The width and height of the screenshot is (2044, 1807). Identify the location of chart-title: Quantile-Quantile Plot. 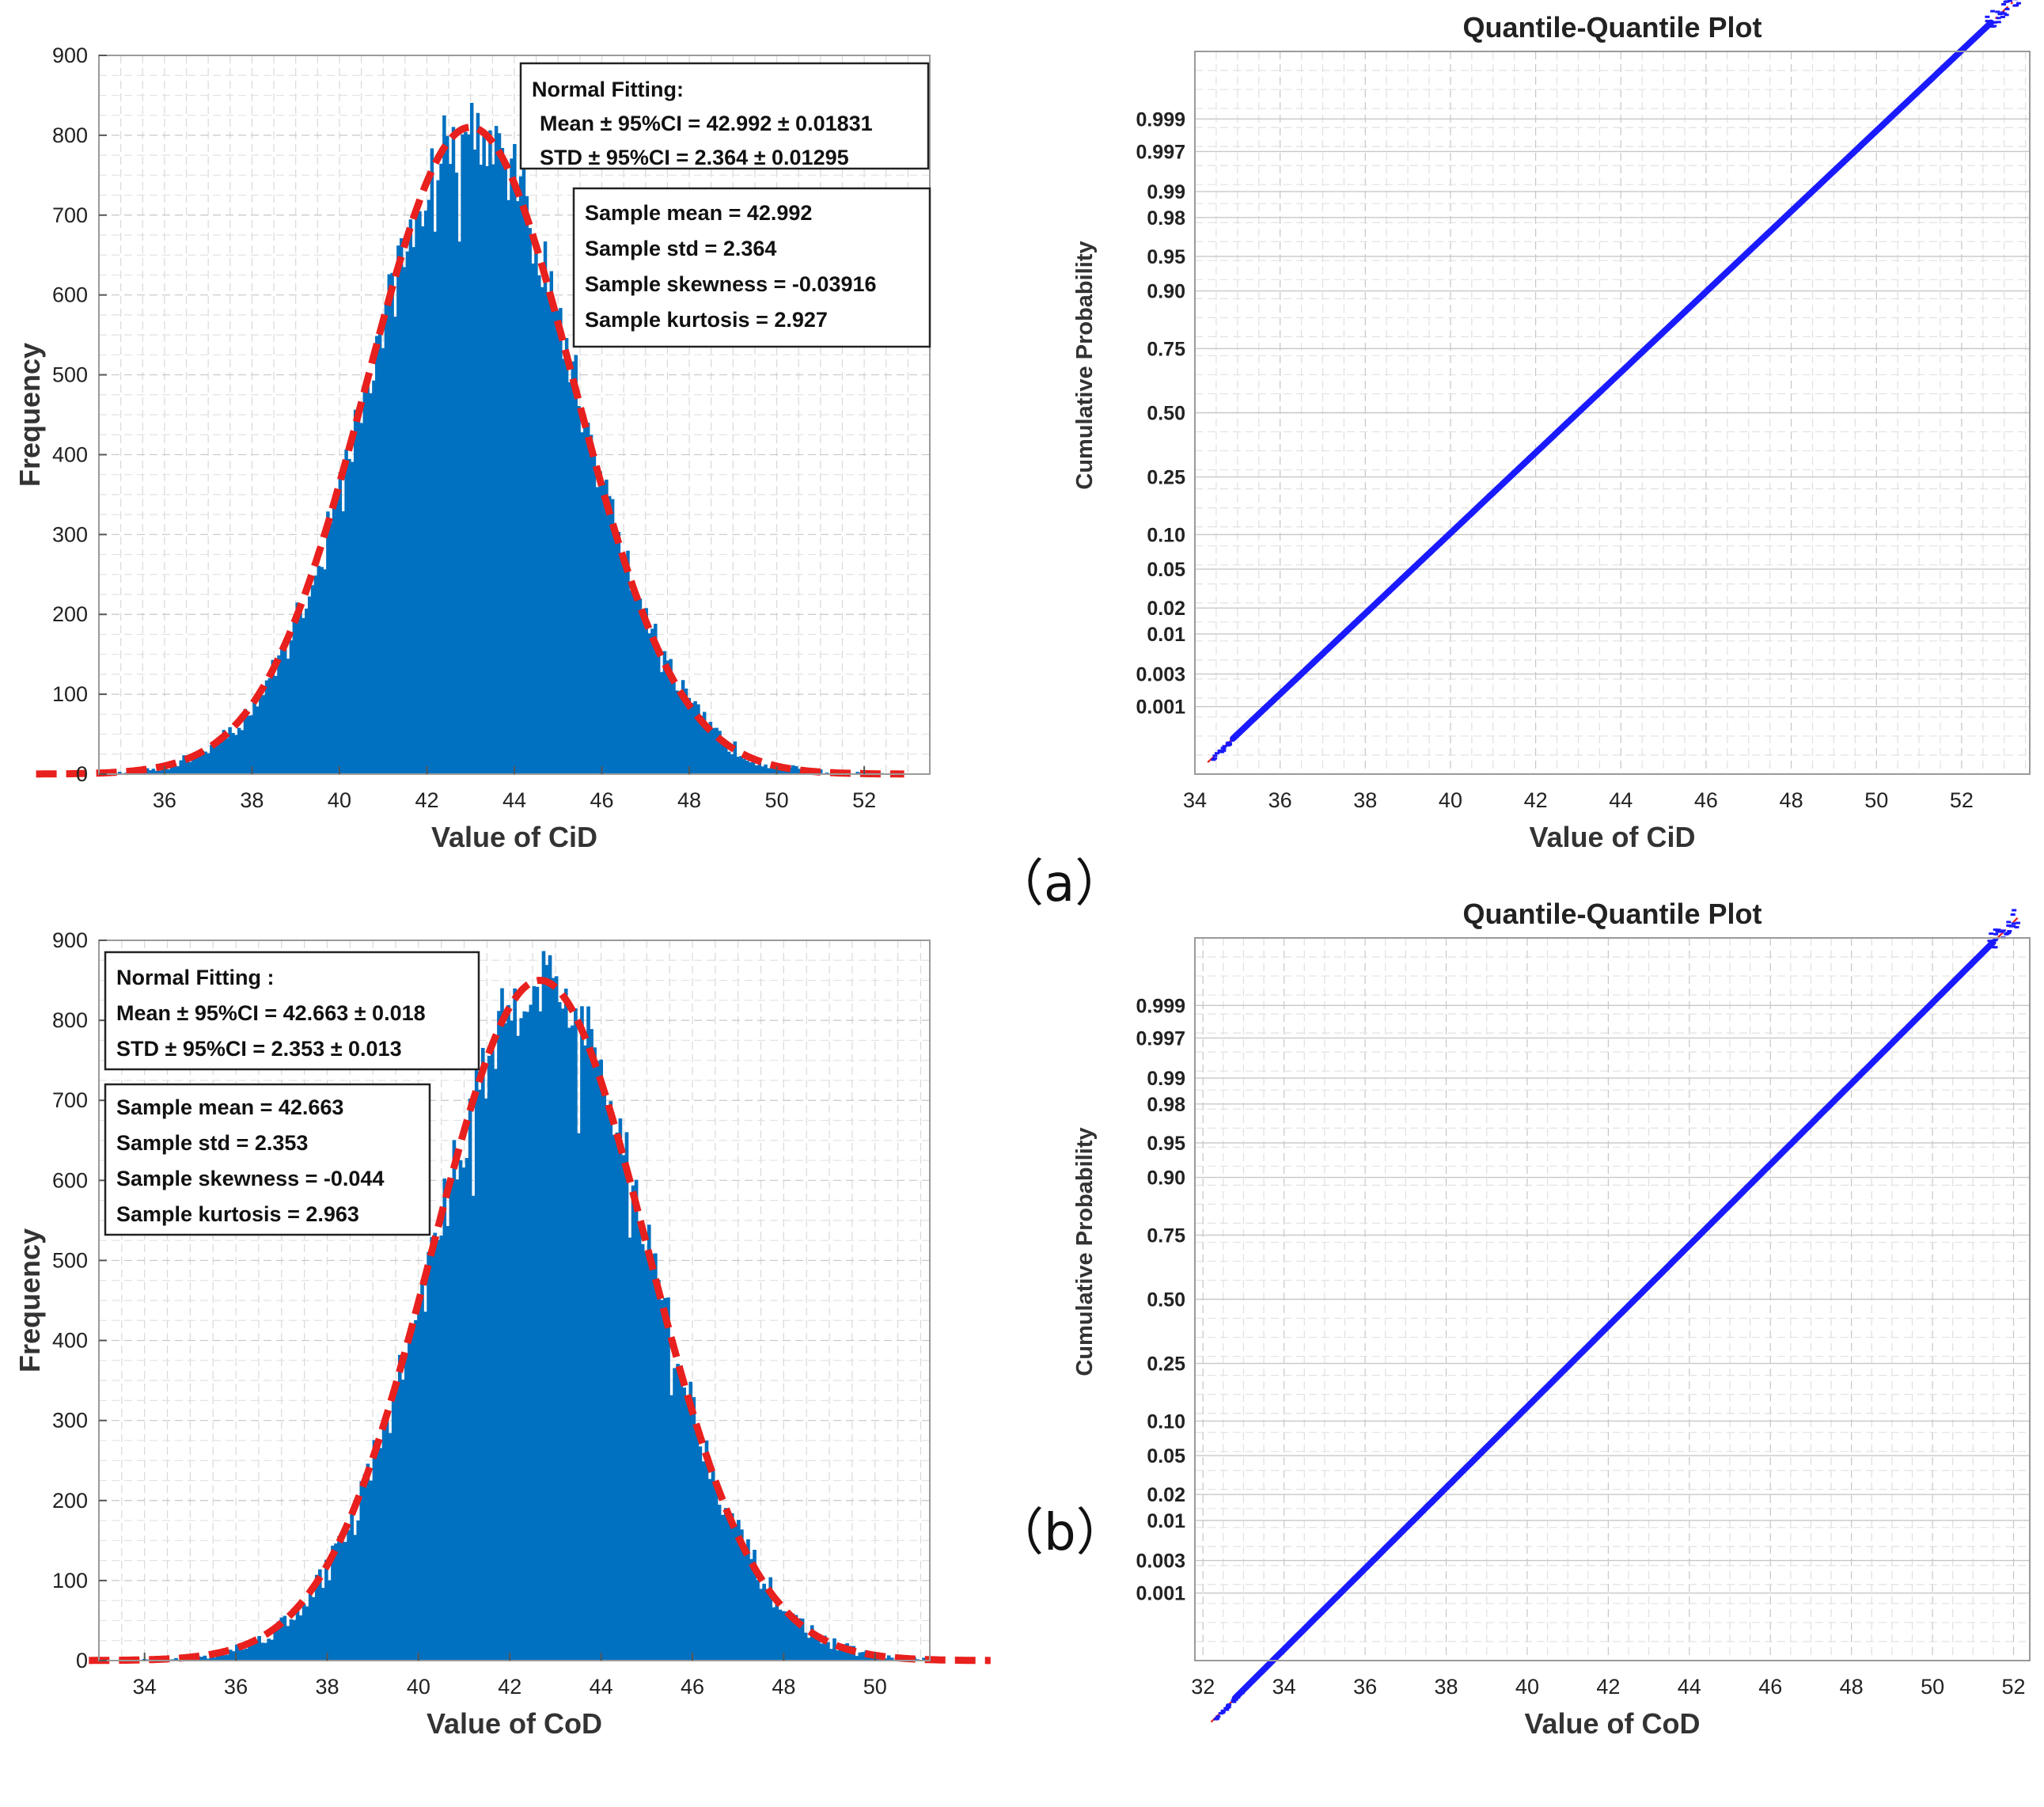
(1611, 27).